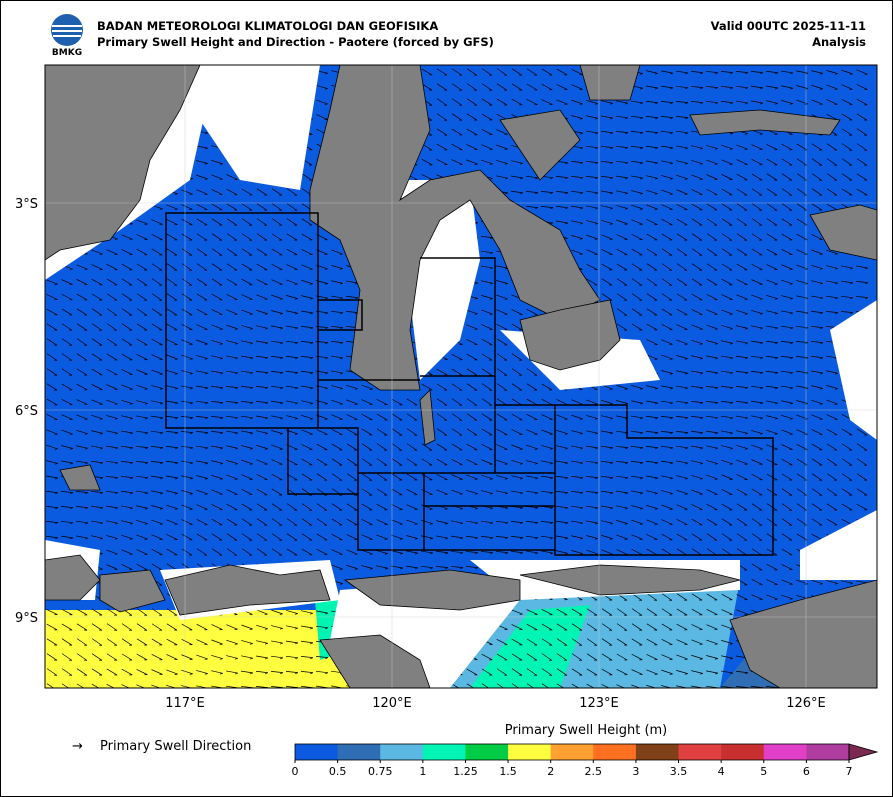  Describe the element at coordinates (422, 771) in the screenshot. I see `colorbar-tick-label: 1` at that location.